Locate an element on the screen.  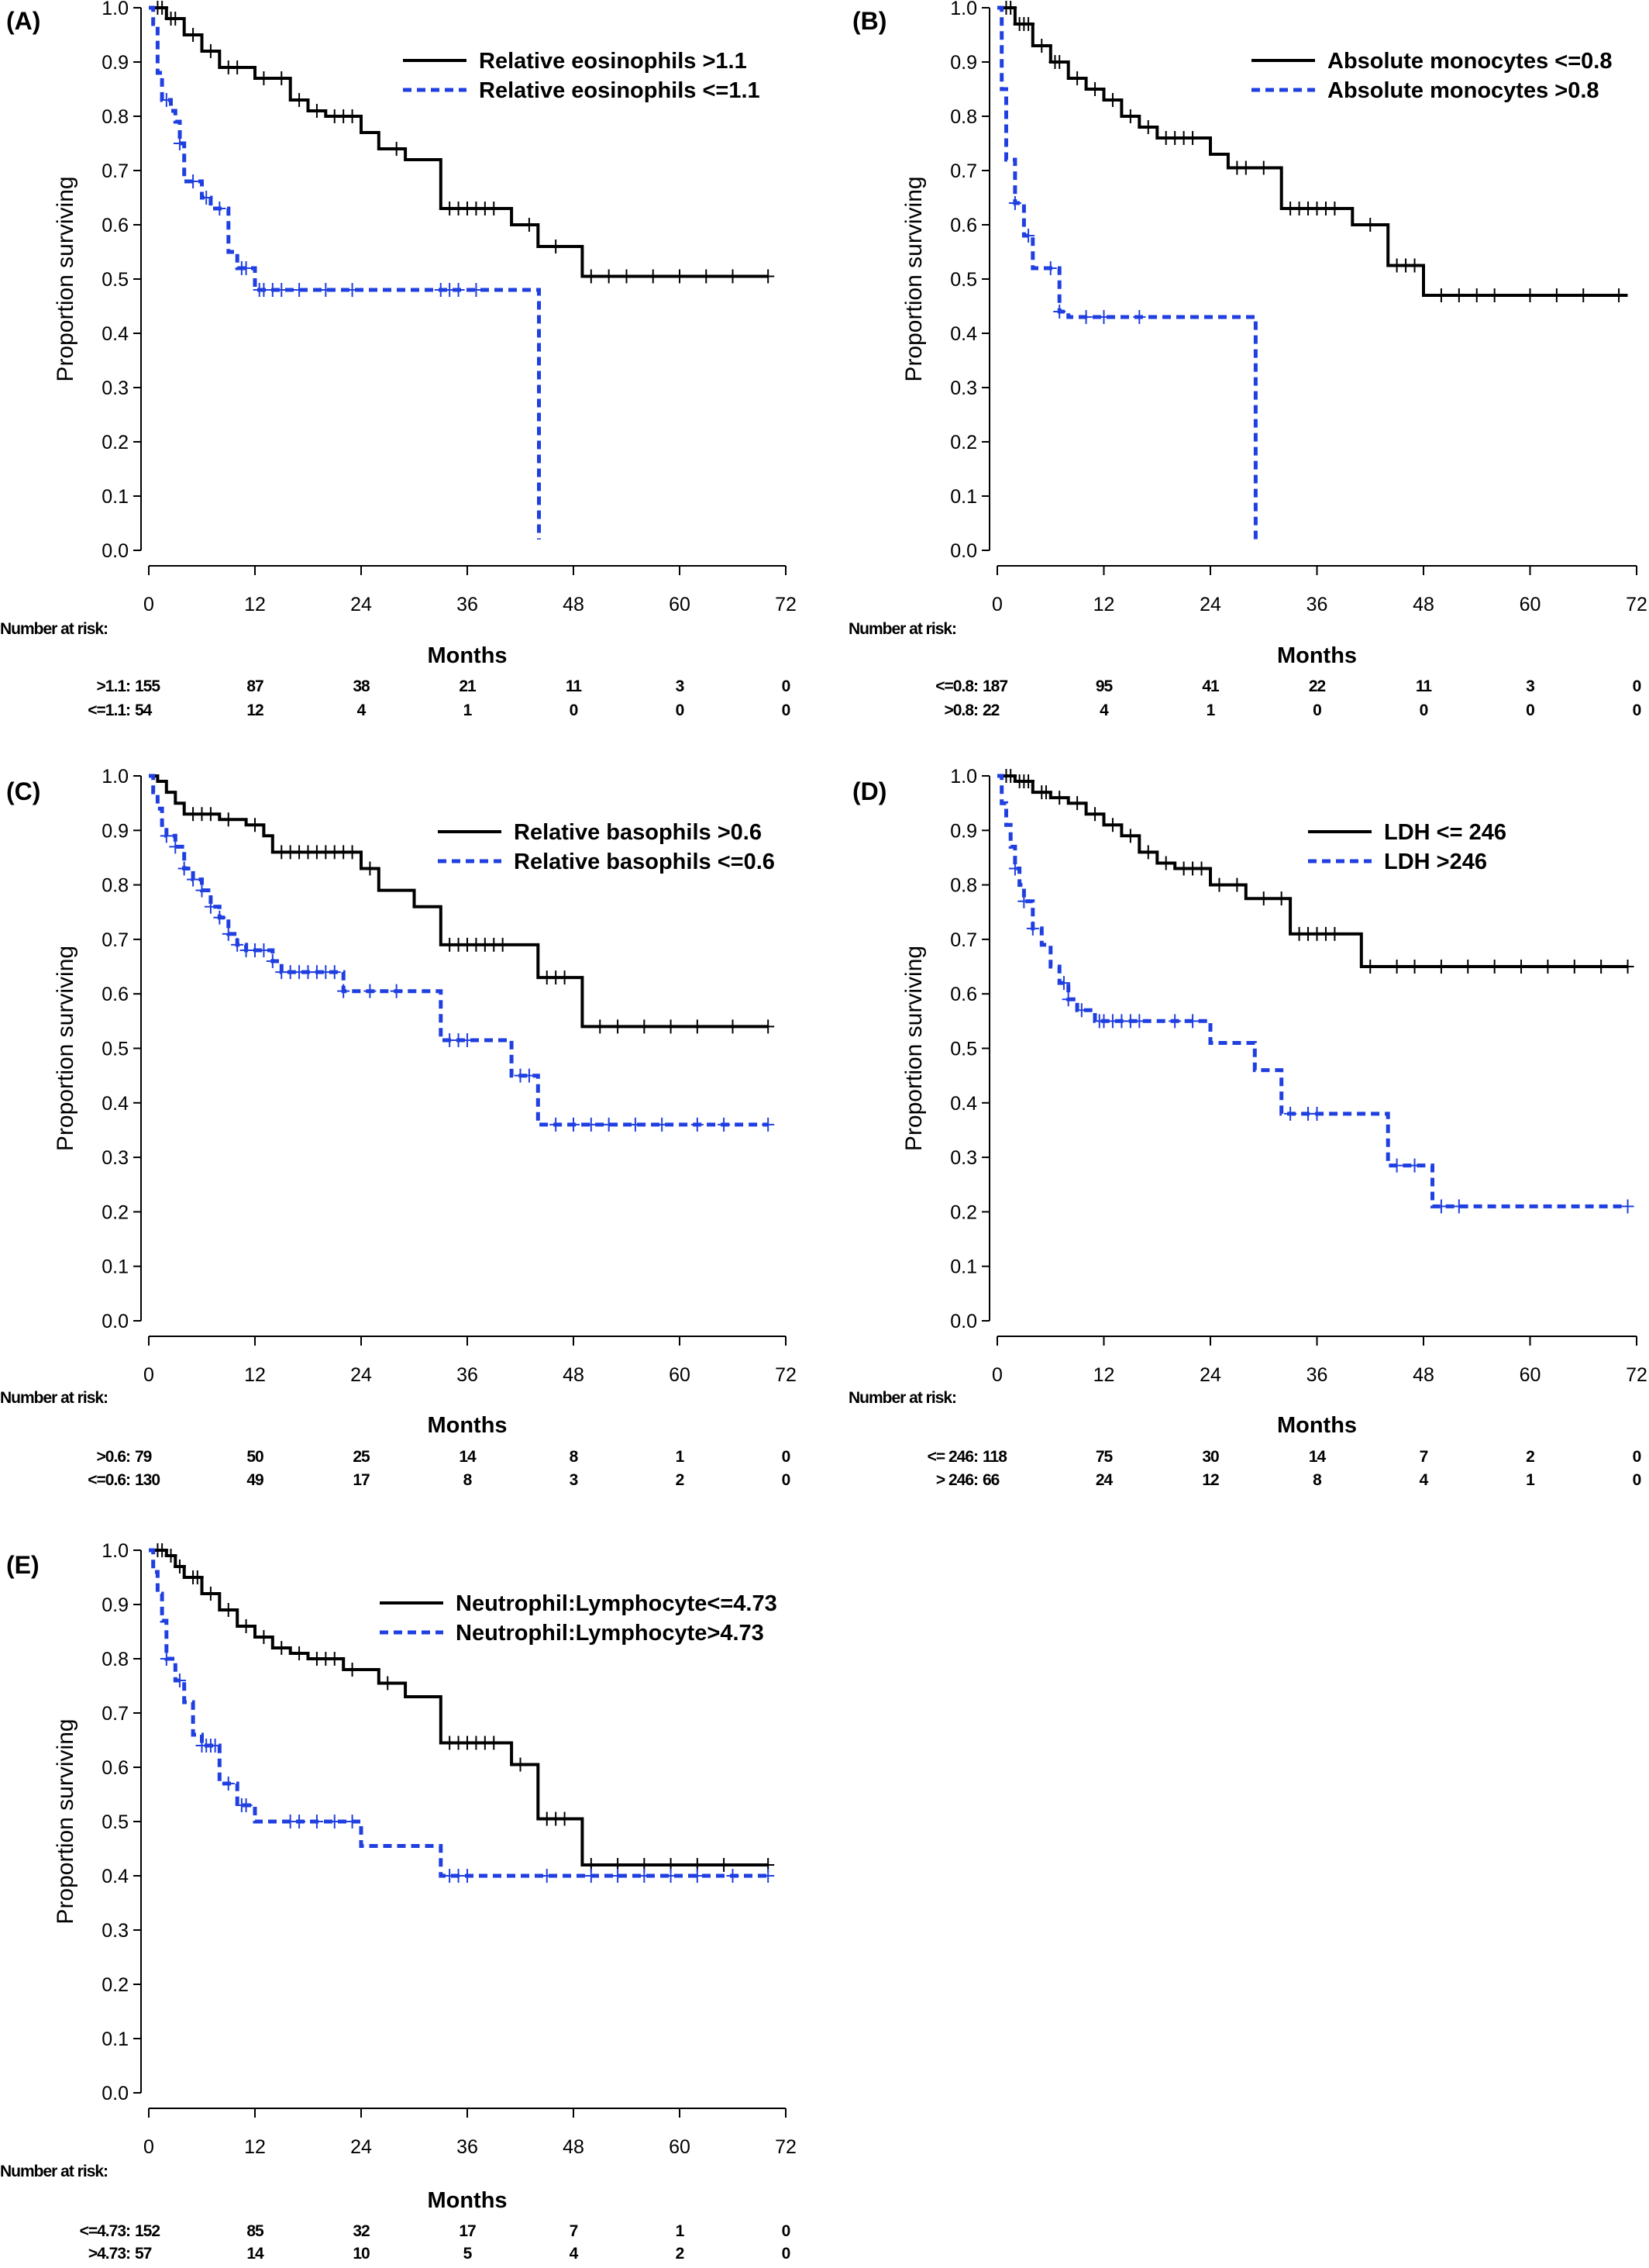
risk-count: 50 is located at coordinates (254, 1457).